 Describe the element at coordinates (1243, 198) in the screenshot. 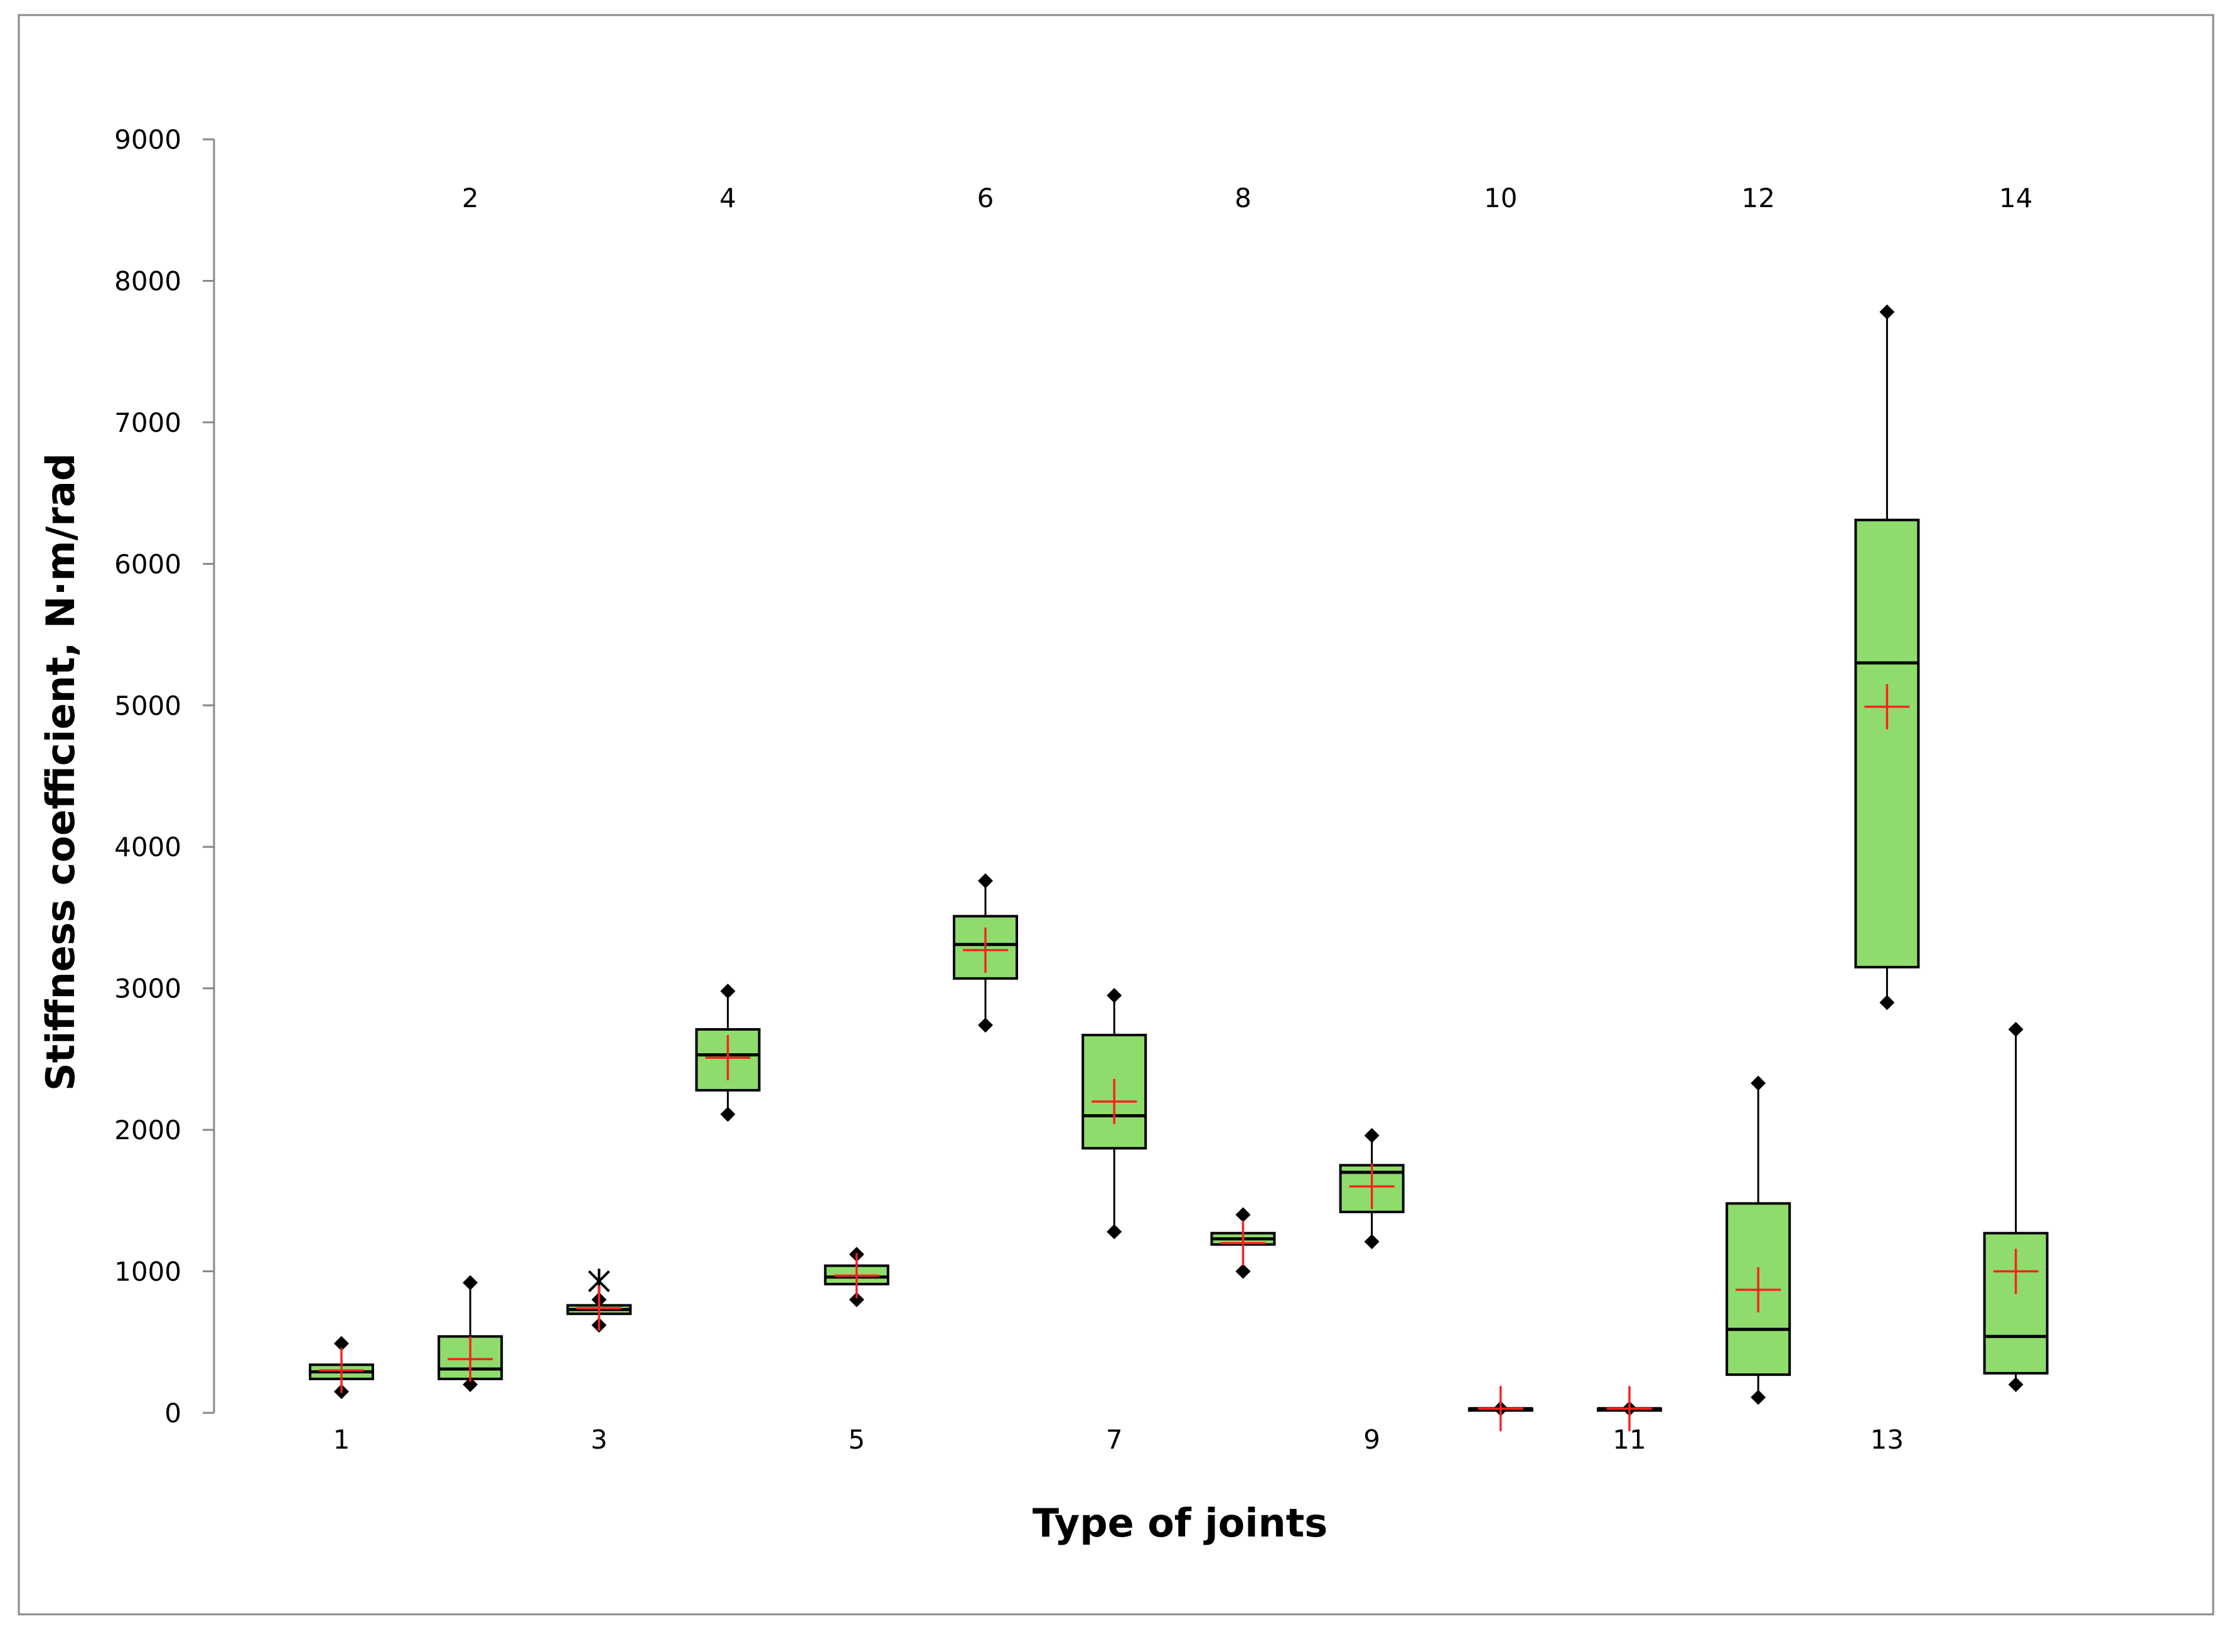

I see `x-tick-label-8: 8` at that location.